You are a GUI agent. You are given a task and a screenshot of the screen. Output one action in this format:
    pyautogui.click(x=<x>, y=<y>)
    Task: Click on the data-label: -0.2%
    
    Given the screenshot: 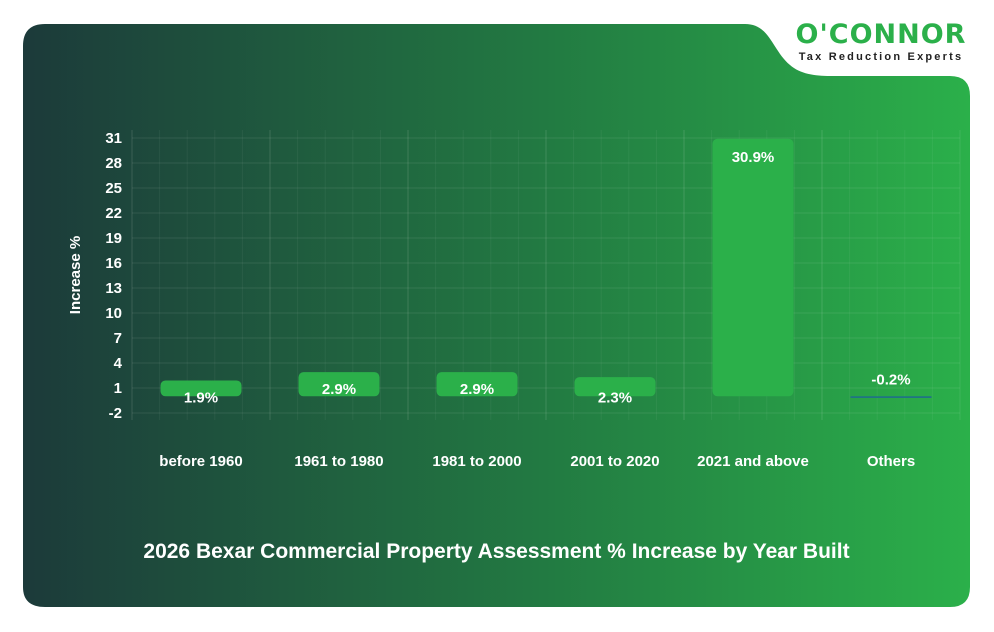 What is the action you would take?
    pyautogui.click(x=890, y=379)
    